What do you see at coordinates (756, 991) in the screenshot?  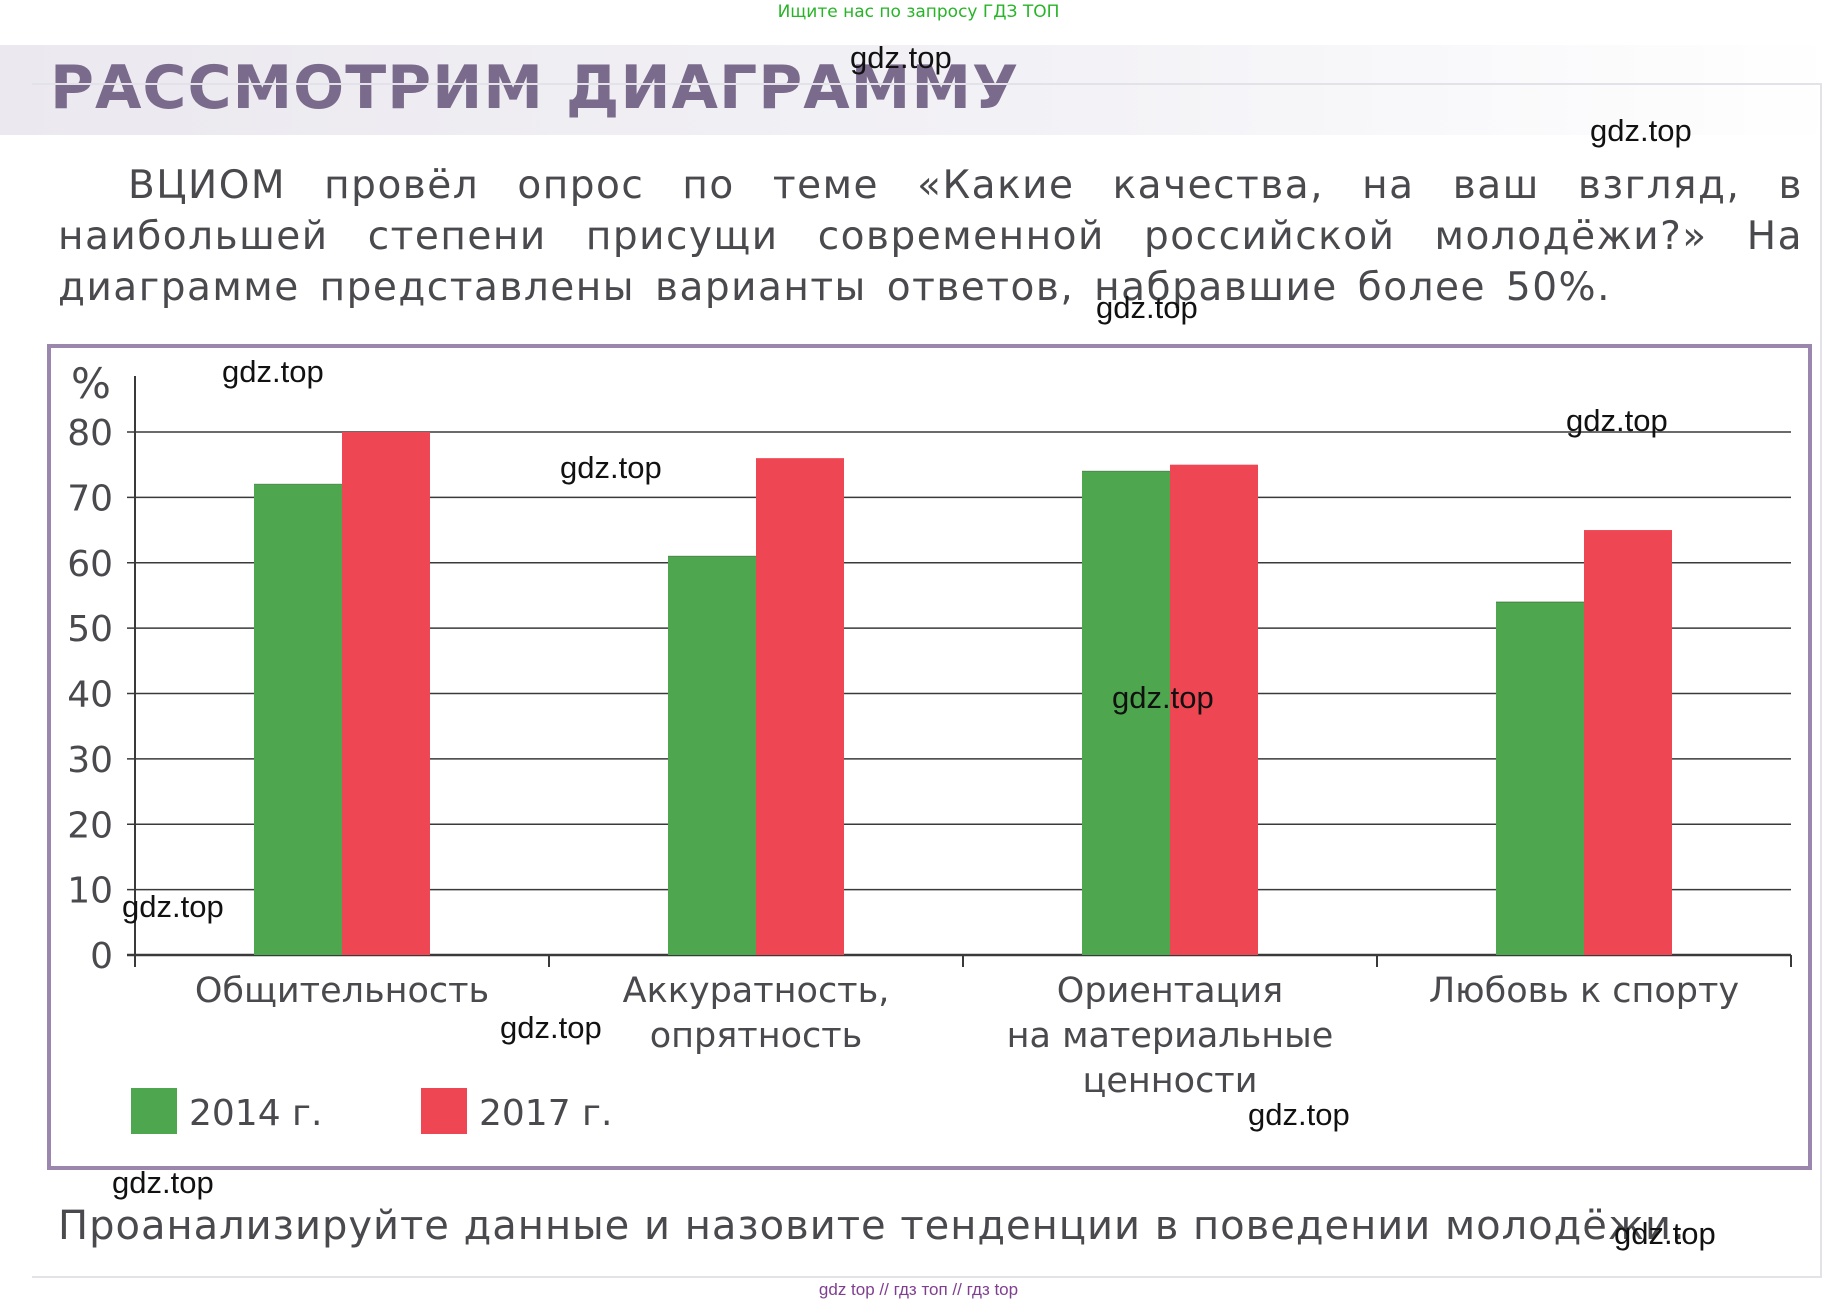 I see `x-category-label: Аккуратность,` at bounding box center [756, 991].